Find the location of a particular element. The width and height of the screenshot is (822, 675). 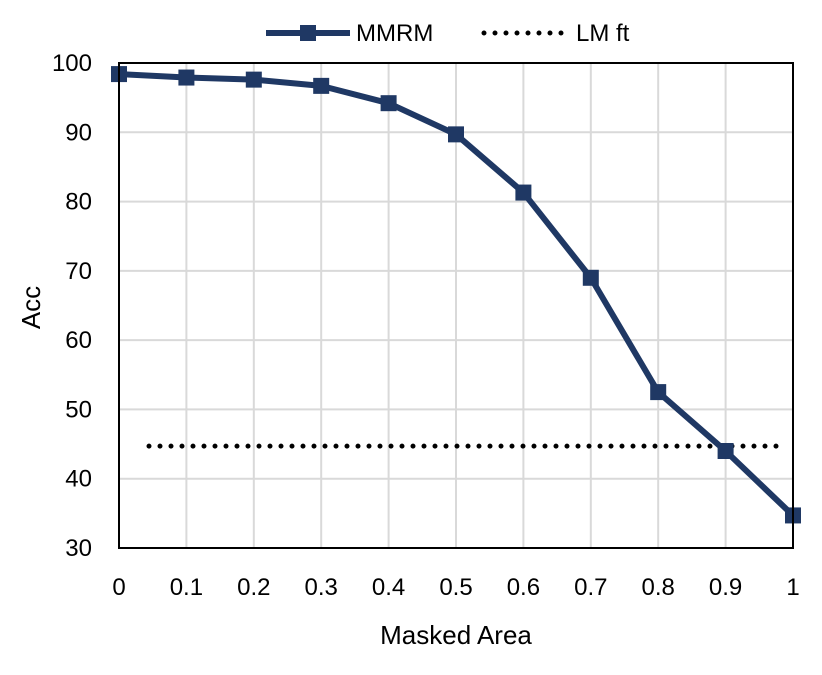

legend-item-lm-ft: LM ft is located at coordinates (555, 33).